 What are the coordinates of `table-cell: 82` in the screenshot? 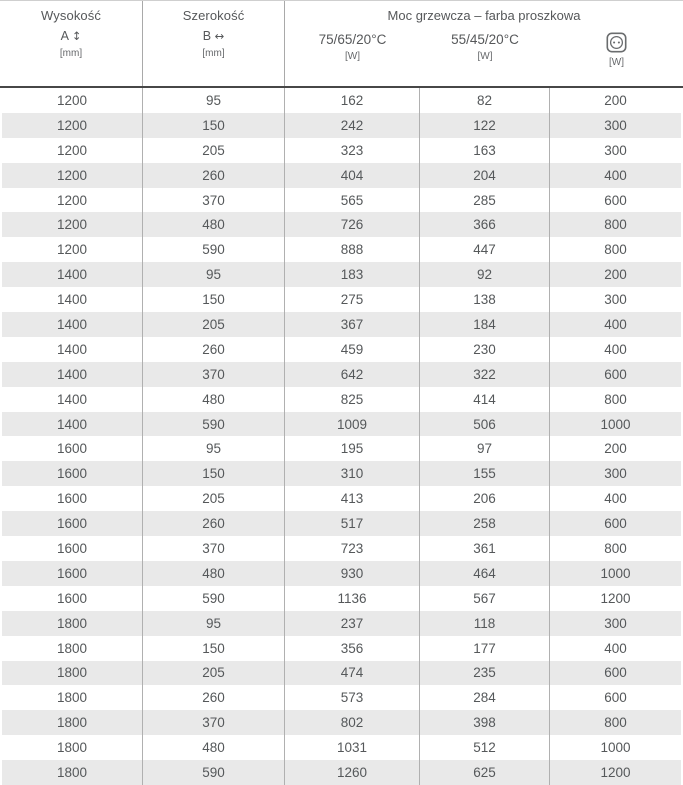 It's located at (485, 100).